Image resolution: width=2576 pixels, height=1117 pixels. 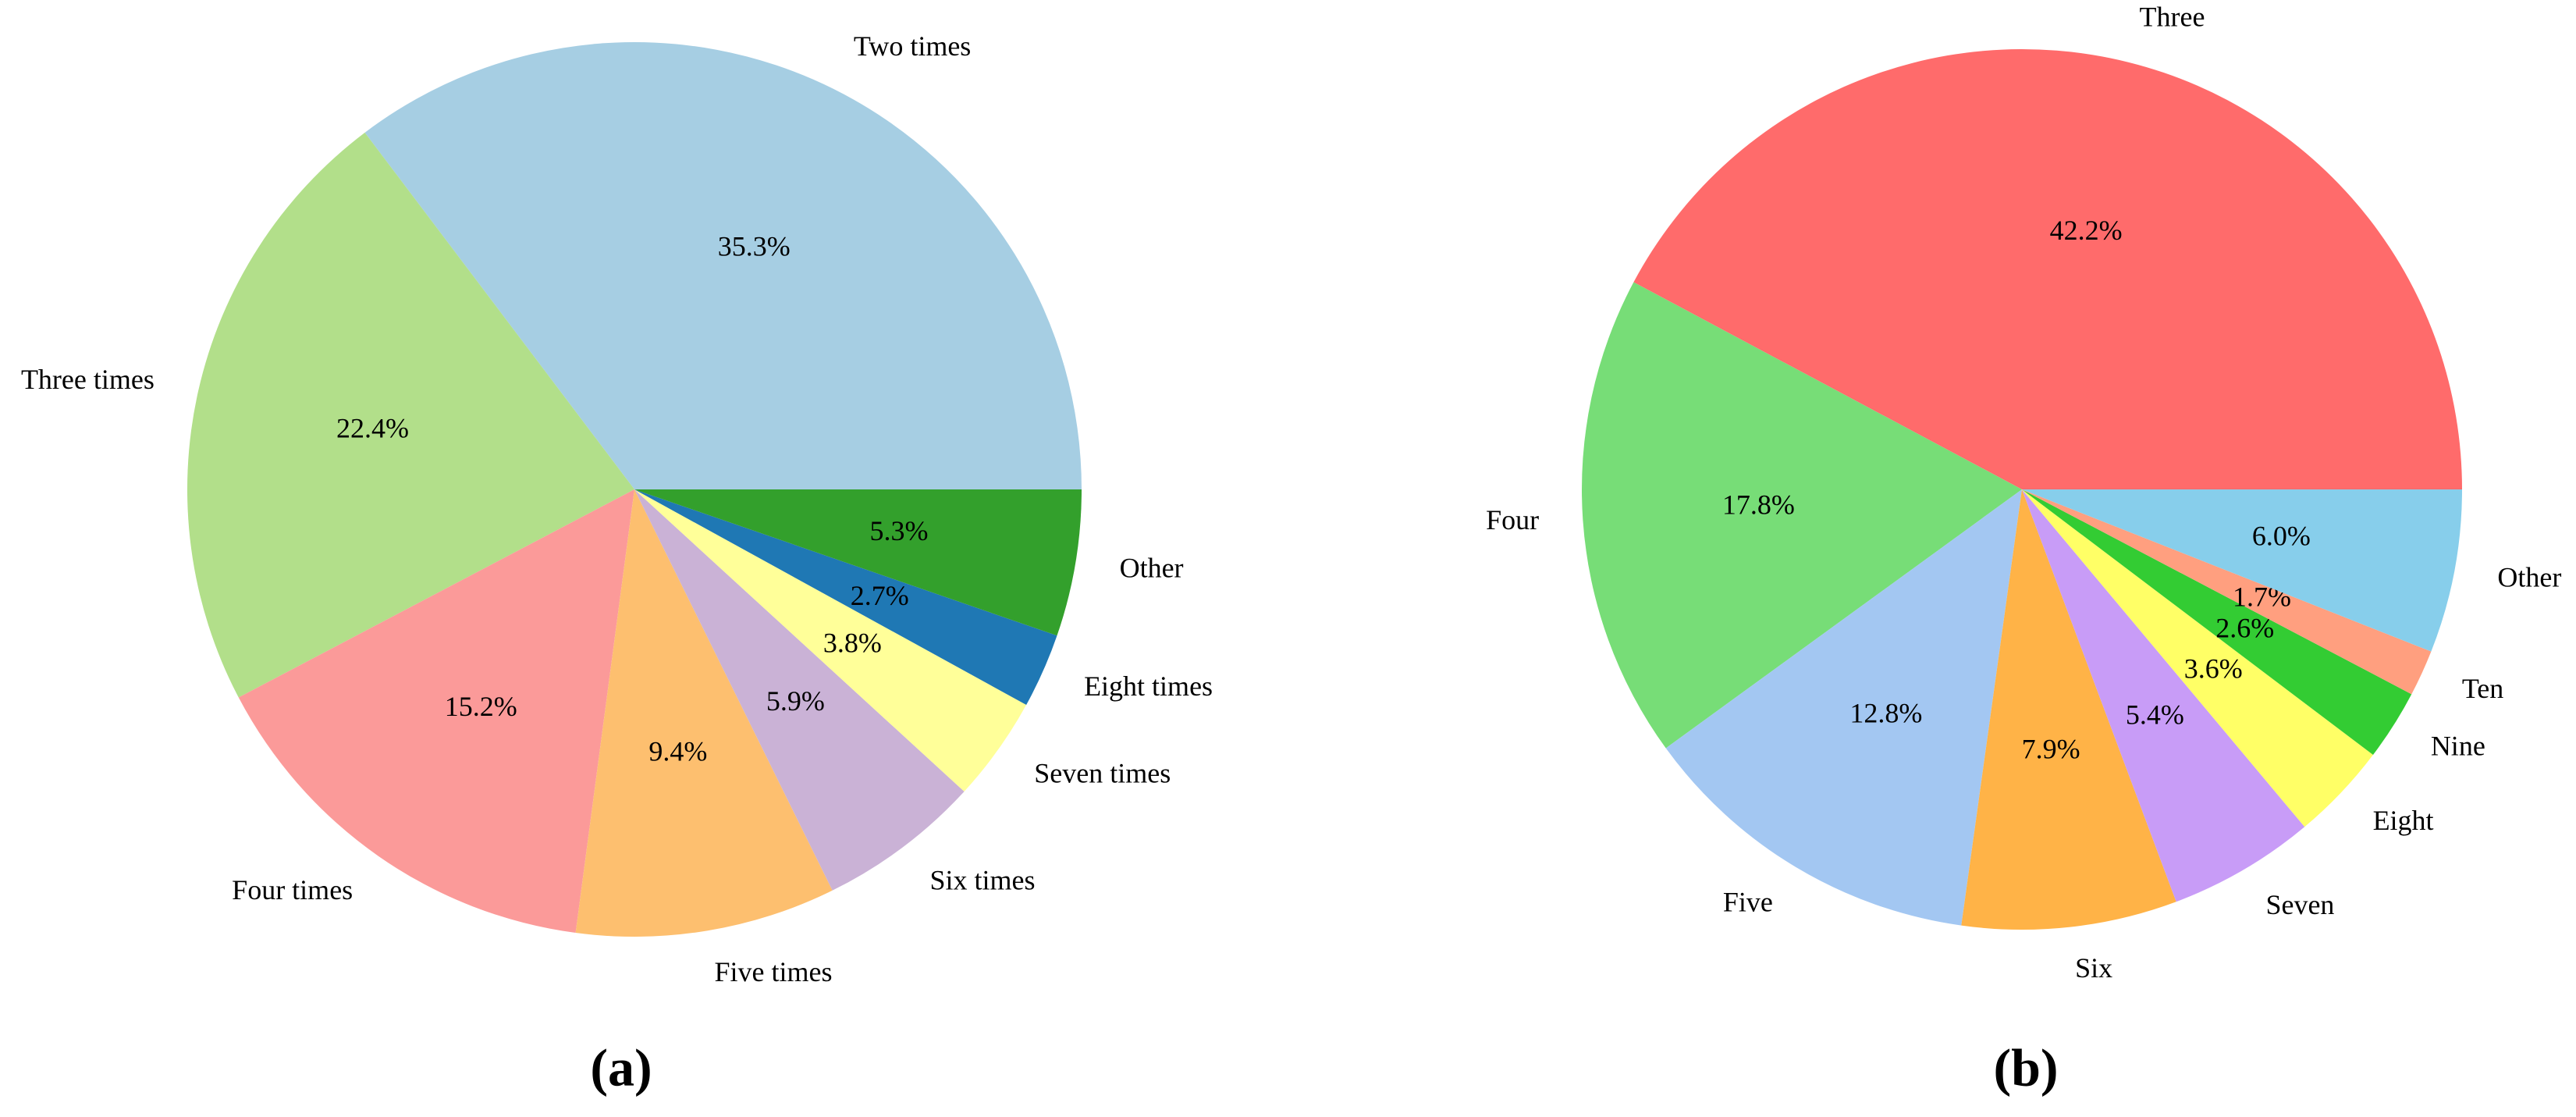 What do you see at coordinates (88, 379) in the screenshot?
I see `slice-label: Three times` at bounding box center [88, 379].